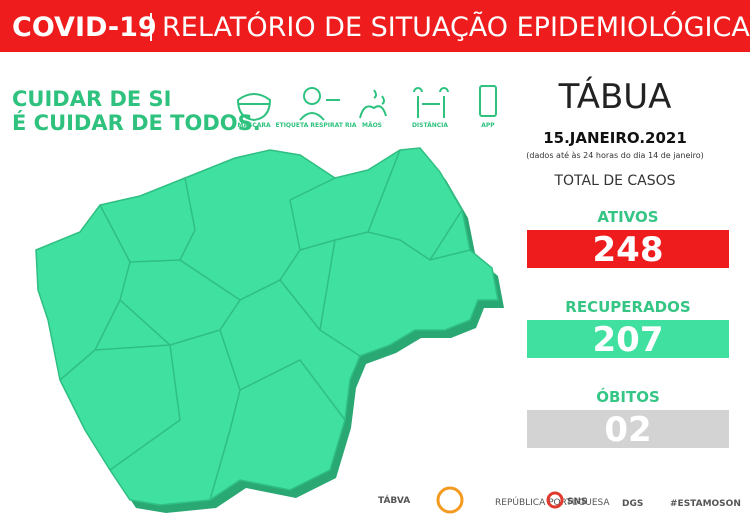  Describe the element at coordinates (705, 504) in the screenshot. I see `logo-text: #ESTAMOSON` at that location.